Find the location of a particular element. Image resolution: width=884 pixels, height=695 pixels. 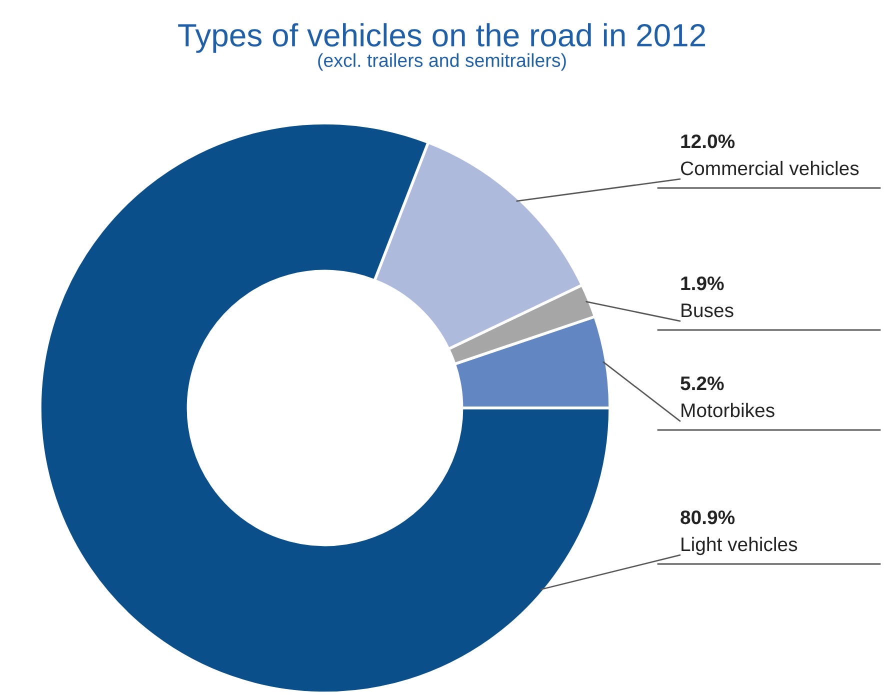

chart-subtitle: (excl. trailers and semitrailers) is located at coordinates (442, 62).